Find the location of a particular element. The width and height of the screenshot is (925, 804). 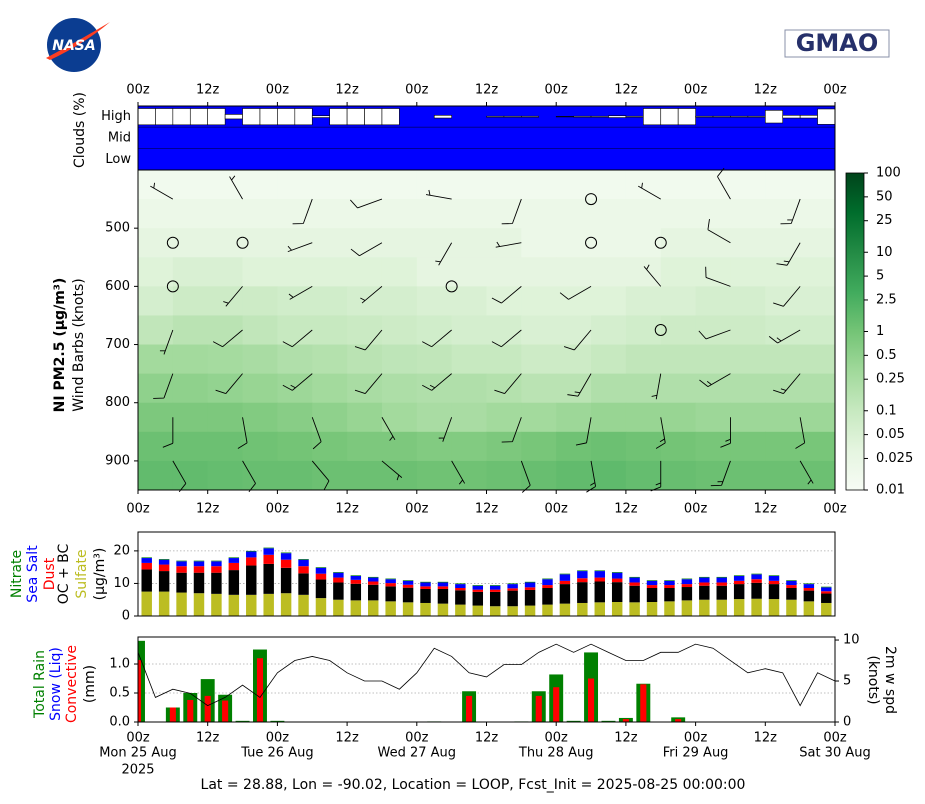

colorbar-tick-label: 0.01 is located at coordinates (890, 490).